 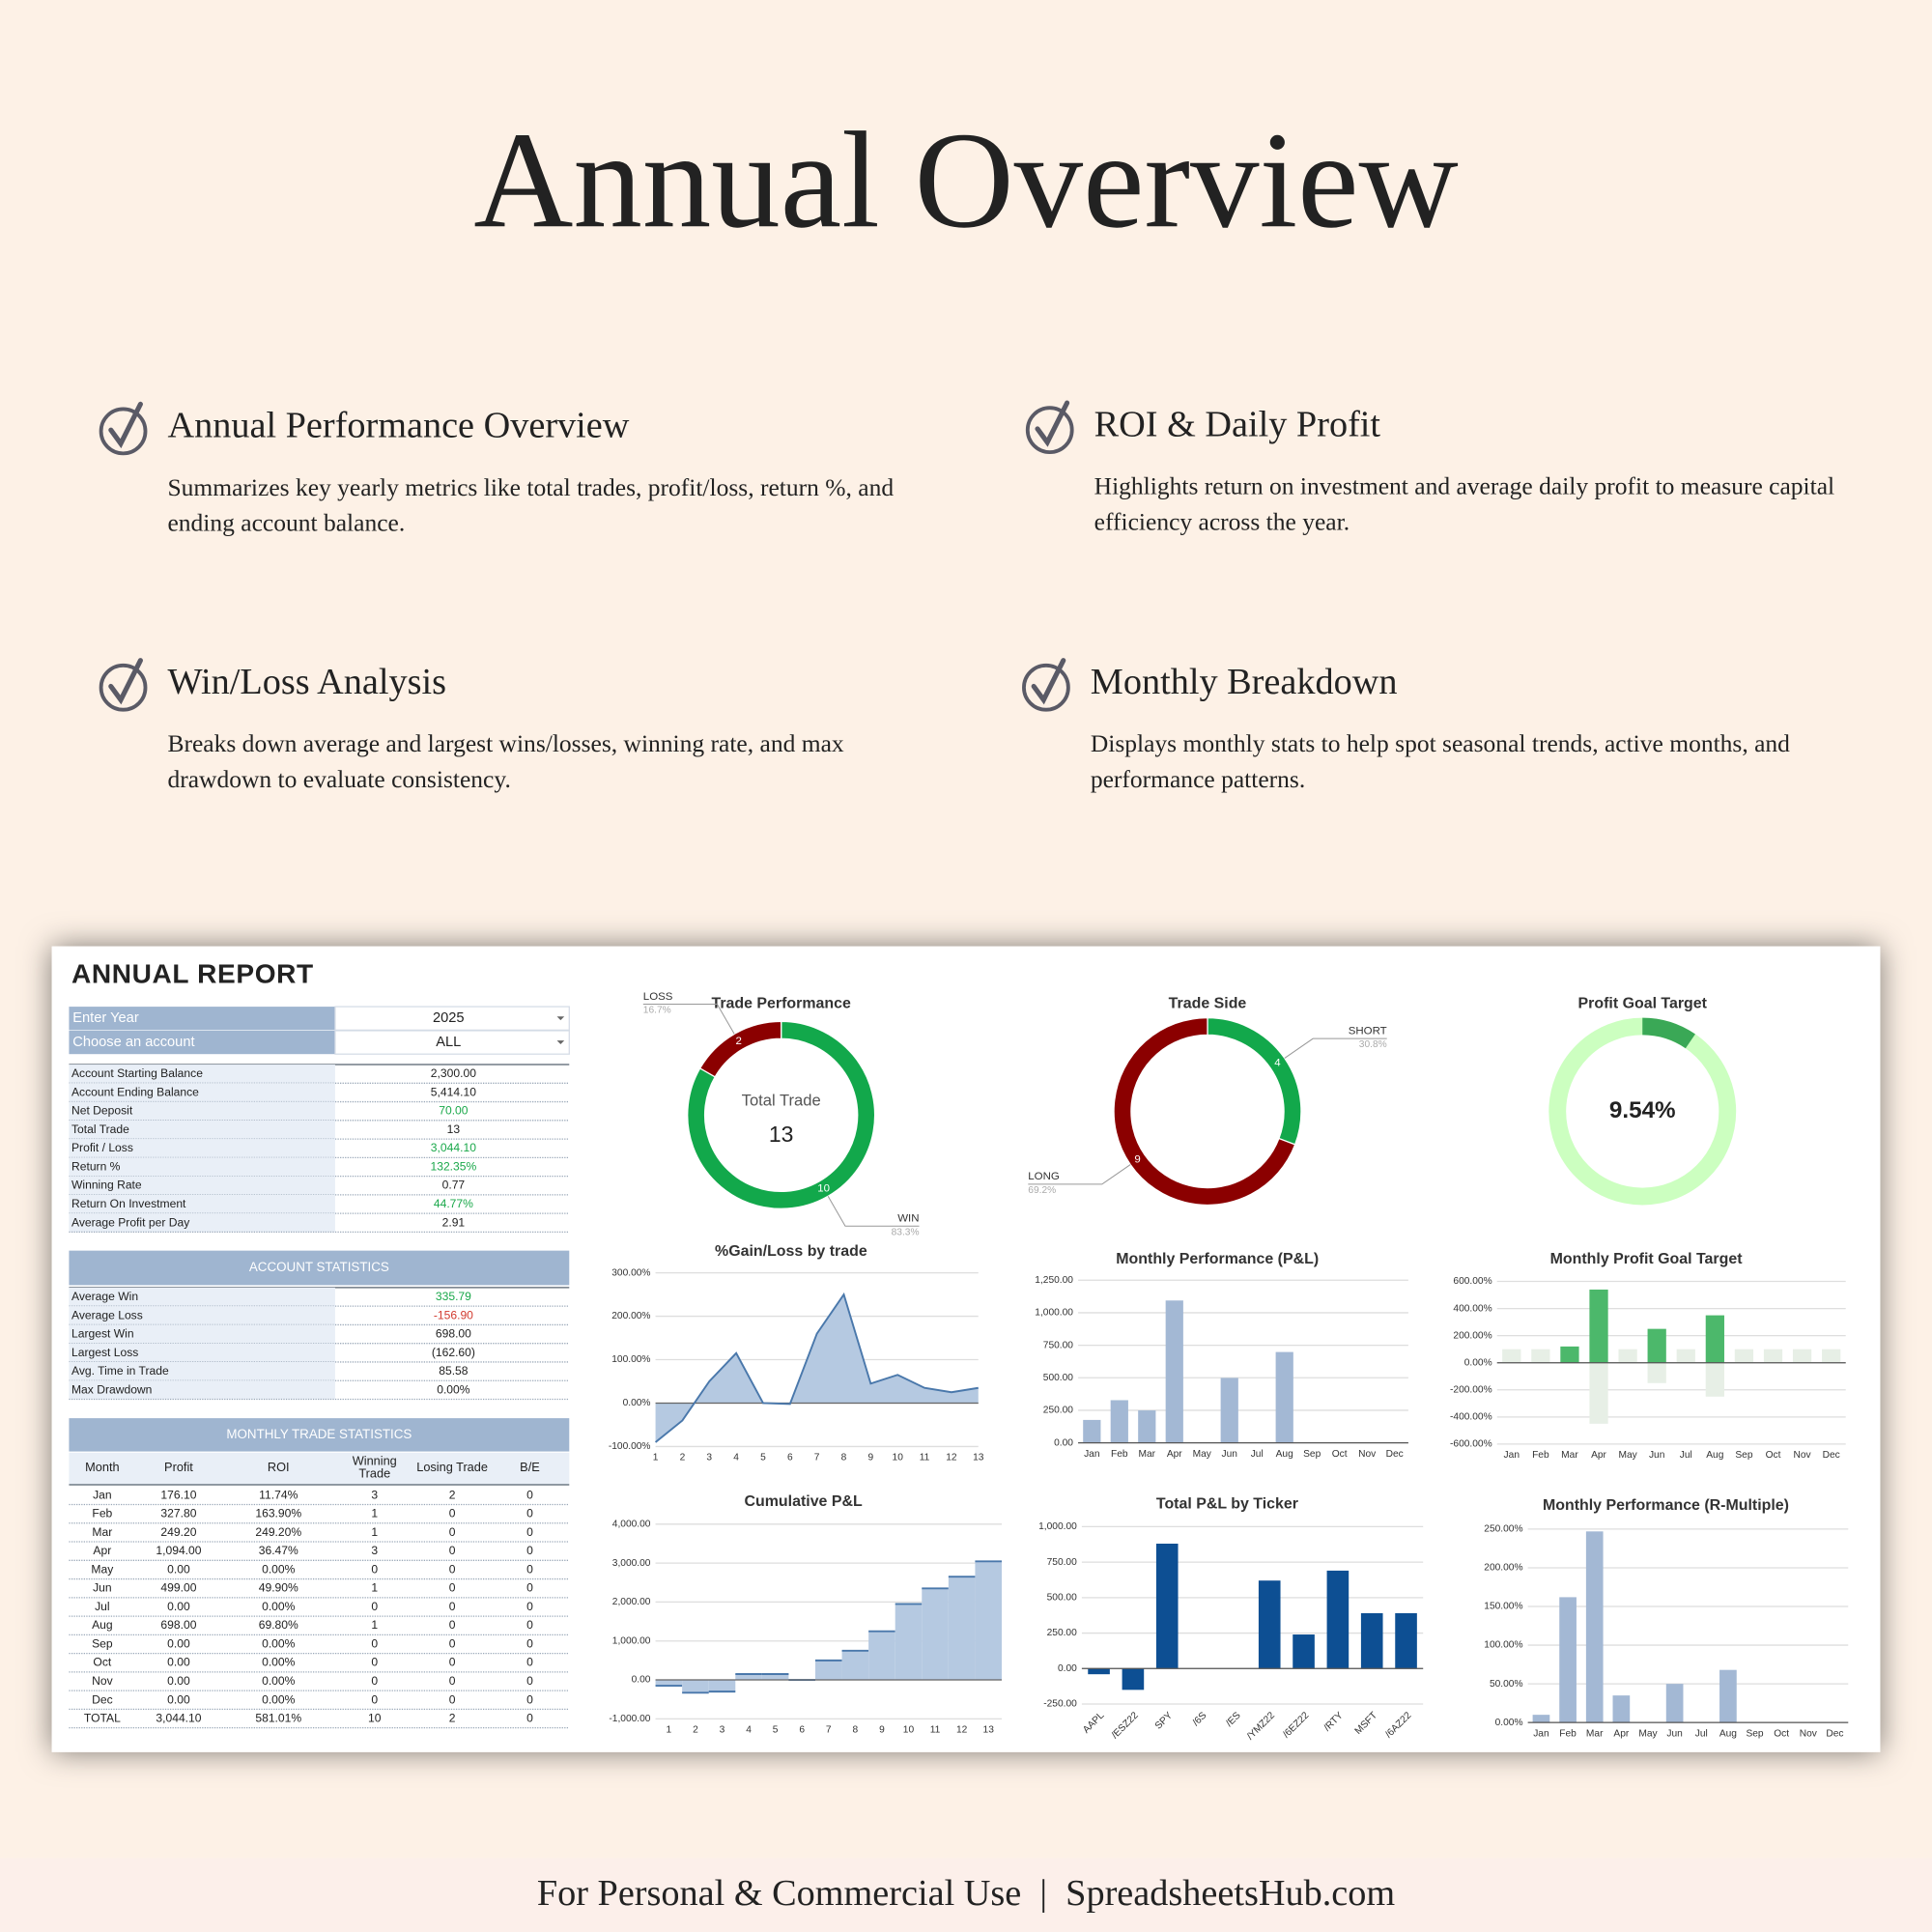 What do you see at coordinates (1058, 1345) in the screenshot?
I see `y-tick-label: 750.00` at bounding box center [1058, 1345].